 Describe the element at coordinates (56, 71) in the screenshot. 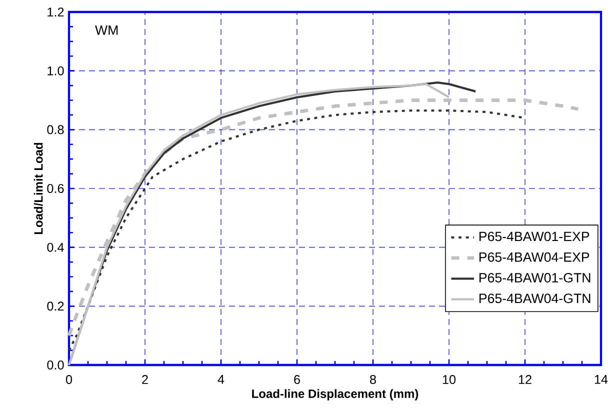

I see `y-tick-label: 1.0` at that location.